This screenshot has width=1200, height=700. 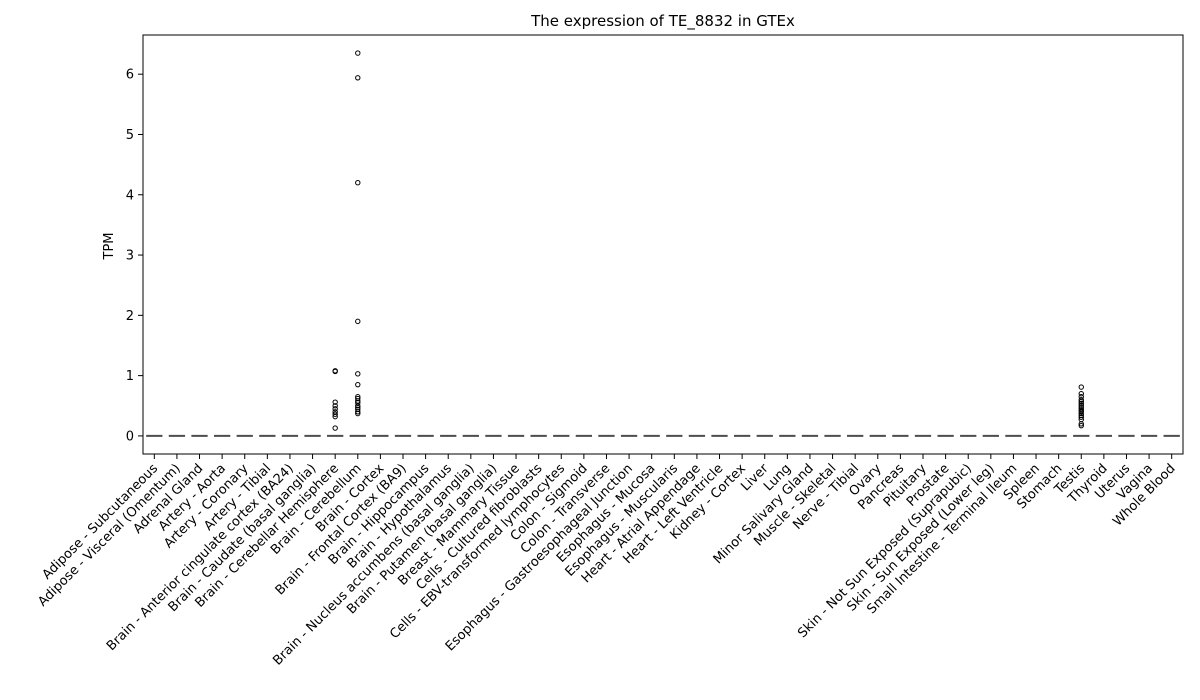 What do you see at coordinates (130, 195) in the screenshot?
I see `y-tick-label: 4` at bounding box center [130, 195].